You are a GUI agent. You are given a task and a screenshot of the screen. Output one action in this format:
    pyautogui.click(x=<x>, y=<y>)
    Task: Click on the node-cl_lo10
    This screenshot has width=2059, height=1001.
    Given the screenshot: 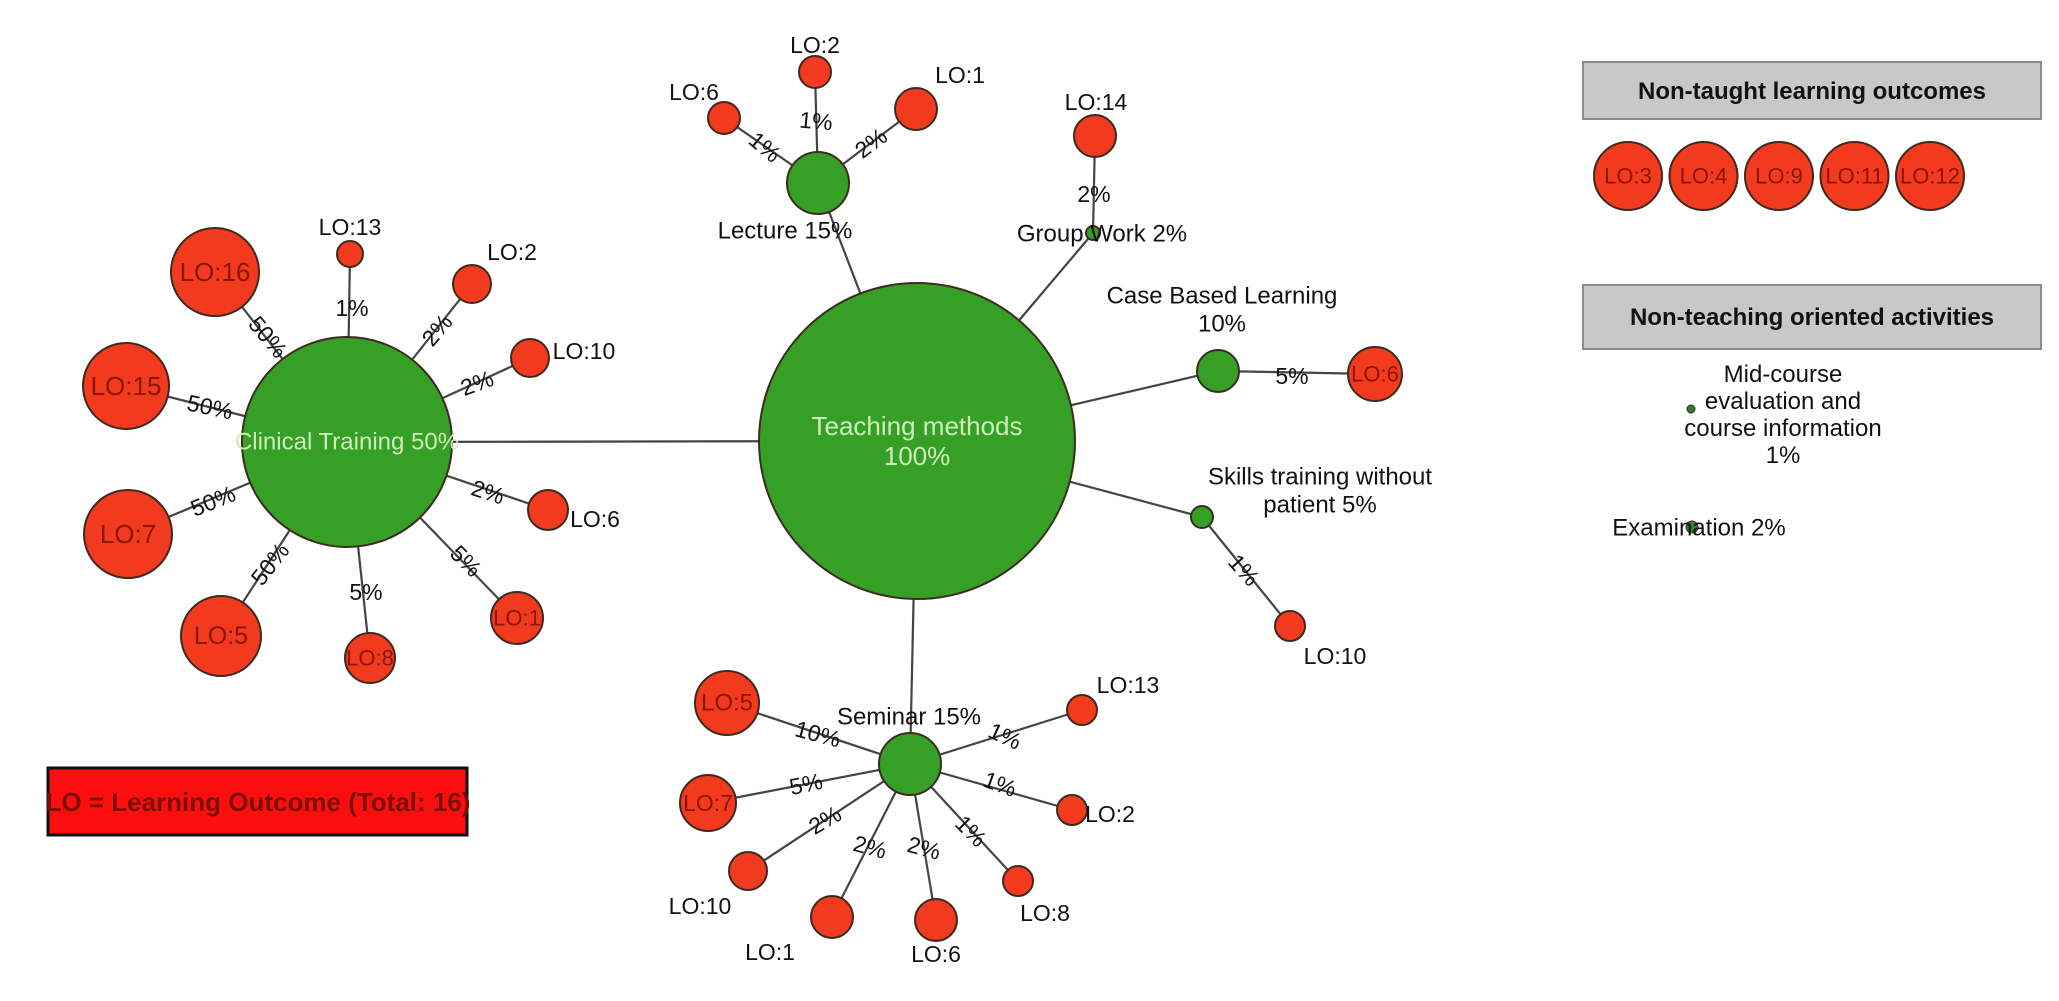 What is the action you would take?
    pyautogui.click(x=530, y=358)
    